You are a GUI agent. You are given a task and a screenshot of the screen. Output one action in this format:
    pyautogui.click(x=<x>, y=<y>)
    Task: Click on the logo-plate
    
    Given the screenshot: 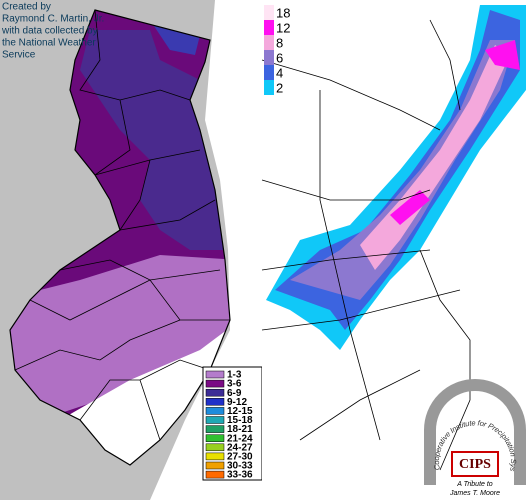 What is the action you would take?
    pyautogui.click(x=475, y=464)
    